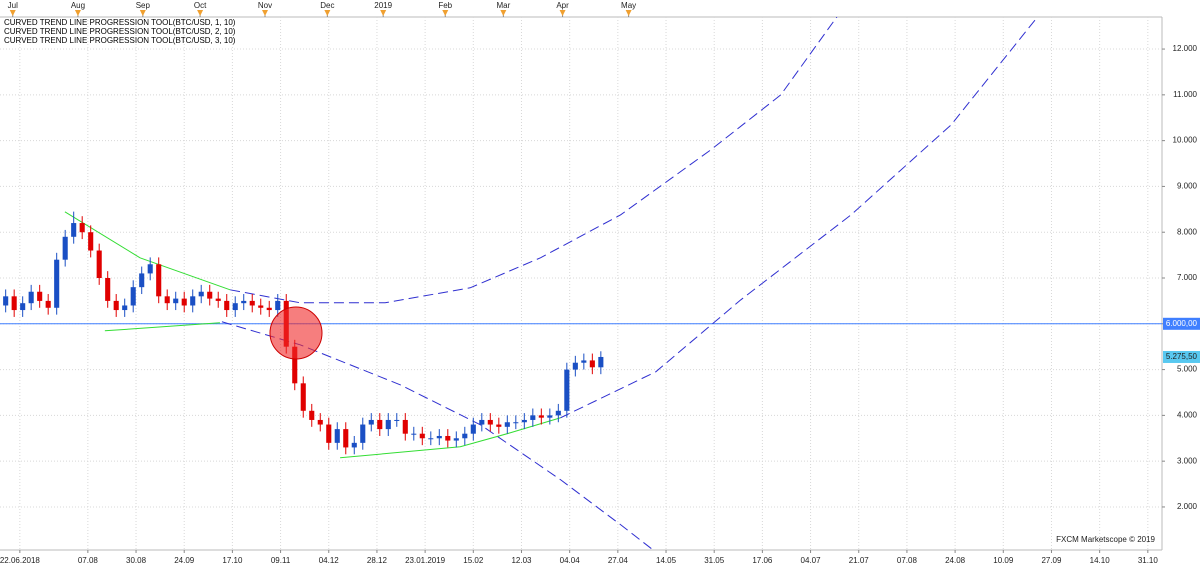 Image resolution: width=1200 pixels, height=568 pixels. What do you see at coordinates (859, 560) in the screenshot?
I see `x-tick-label: 21.07` at bounding box center [859, 560].